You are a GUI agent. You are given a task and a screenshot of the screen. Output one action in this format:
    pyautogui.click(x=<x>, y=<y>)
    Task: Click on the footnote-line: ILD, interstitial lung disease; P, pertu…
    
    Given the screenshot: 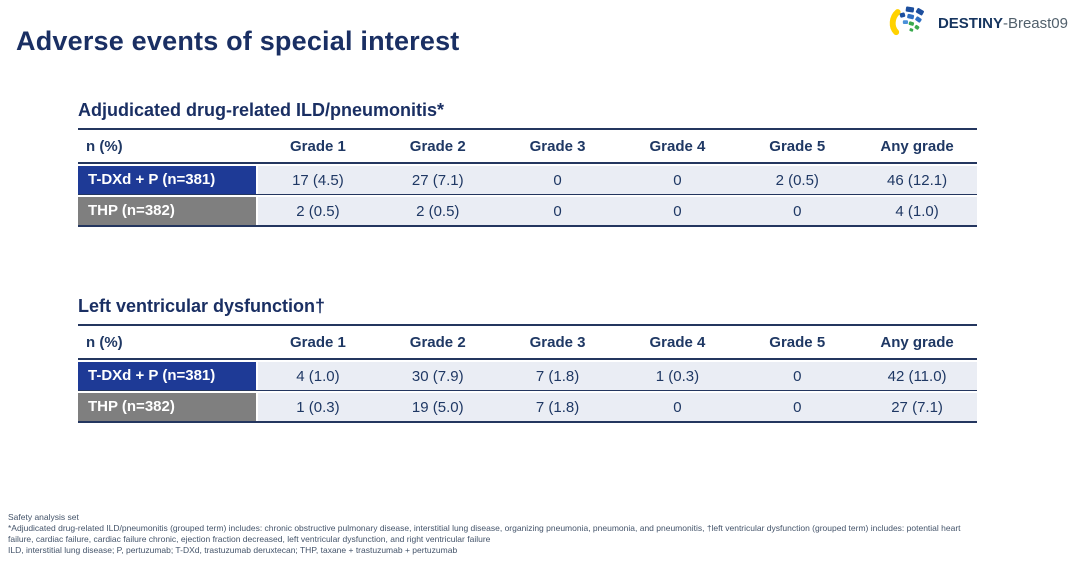 What is the action you would take?
    pyautogui.click(x=233, y=550)
    